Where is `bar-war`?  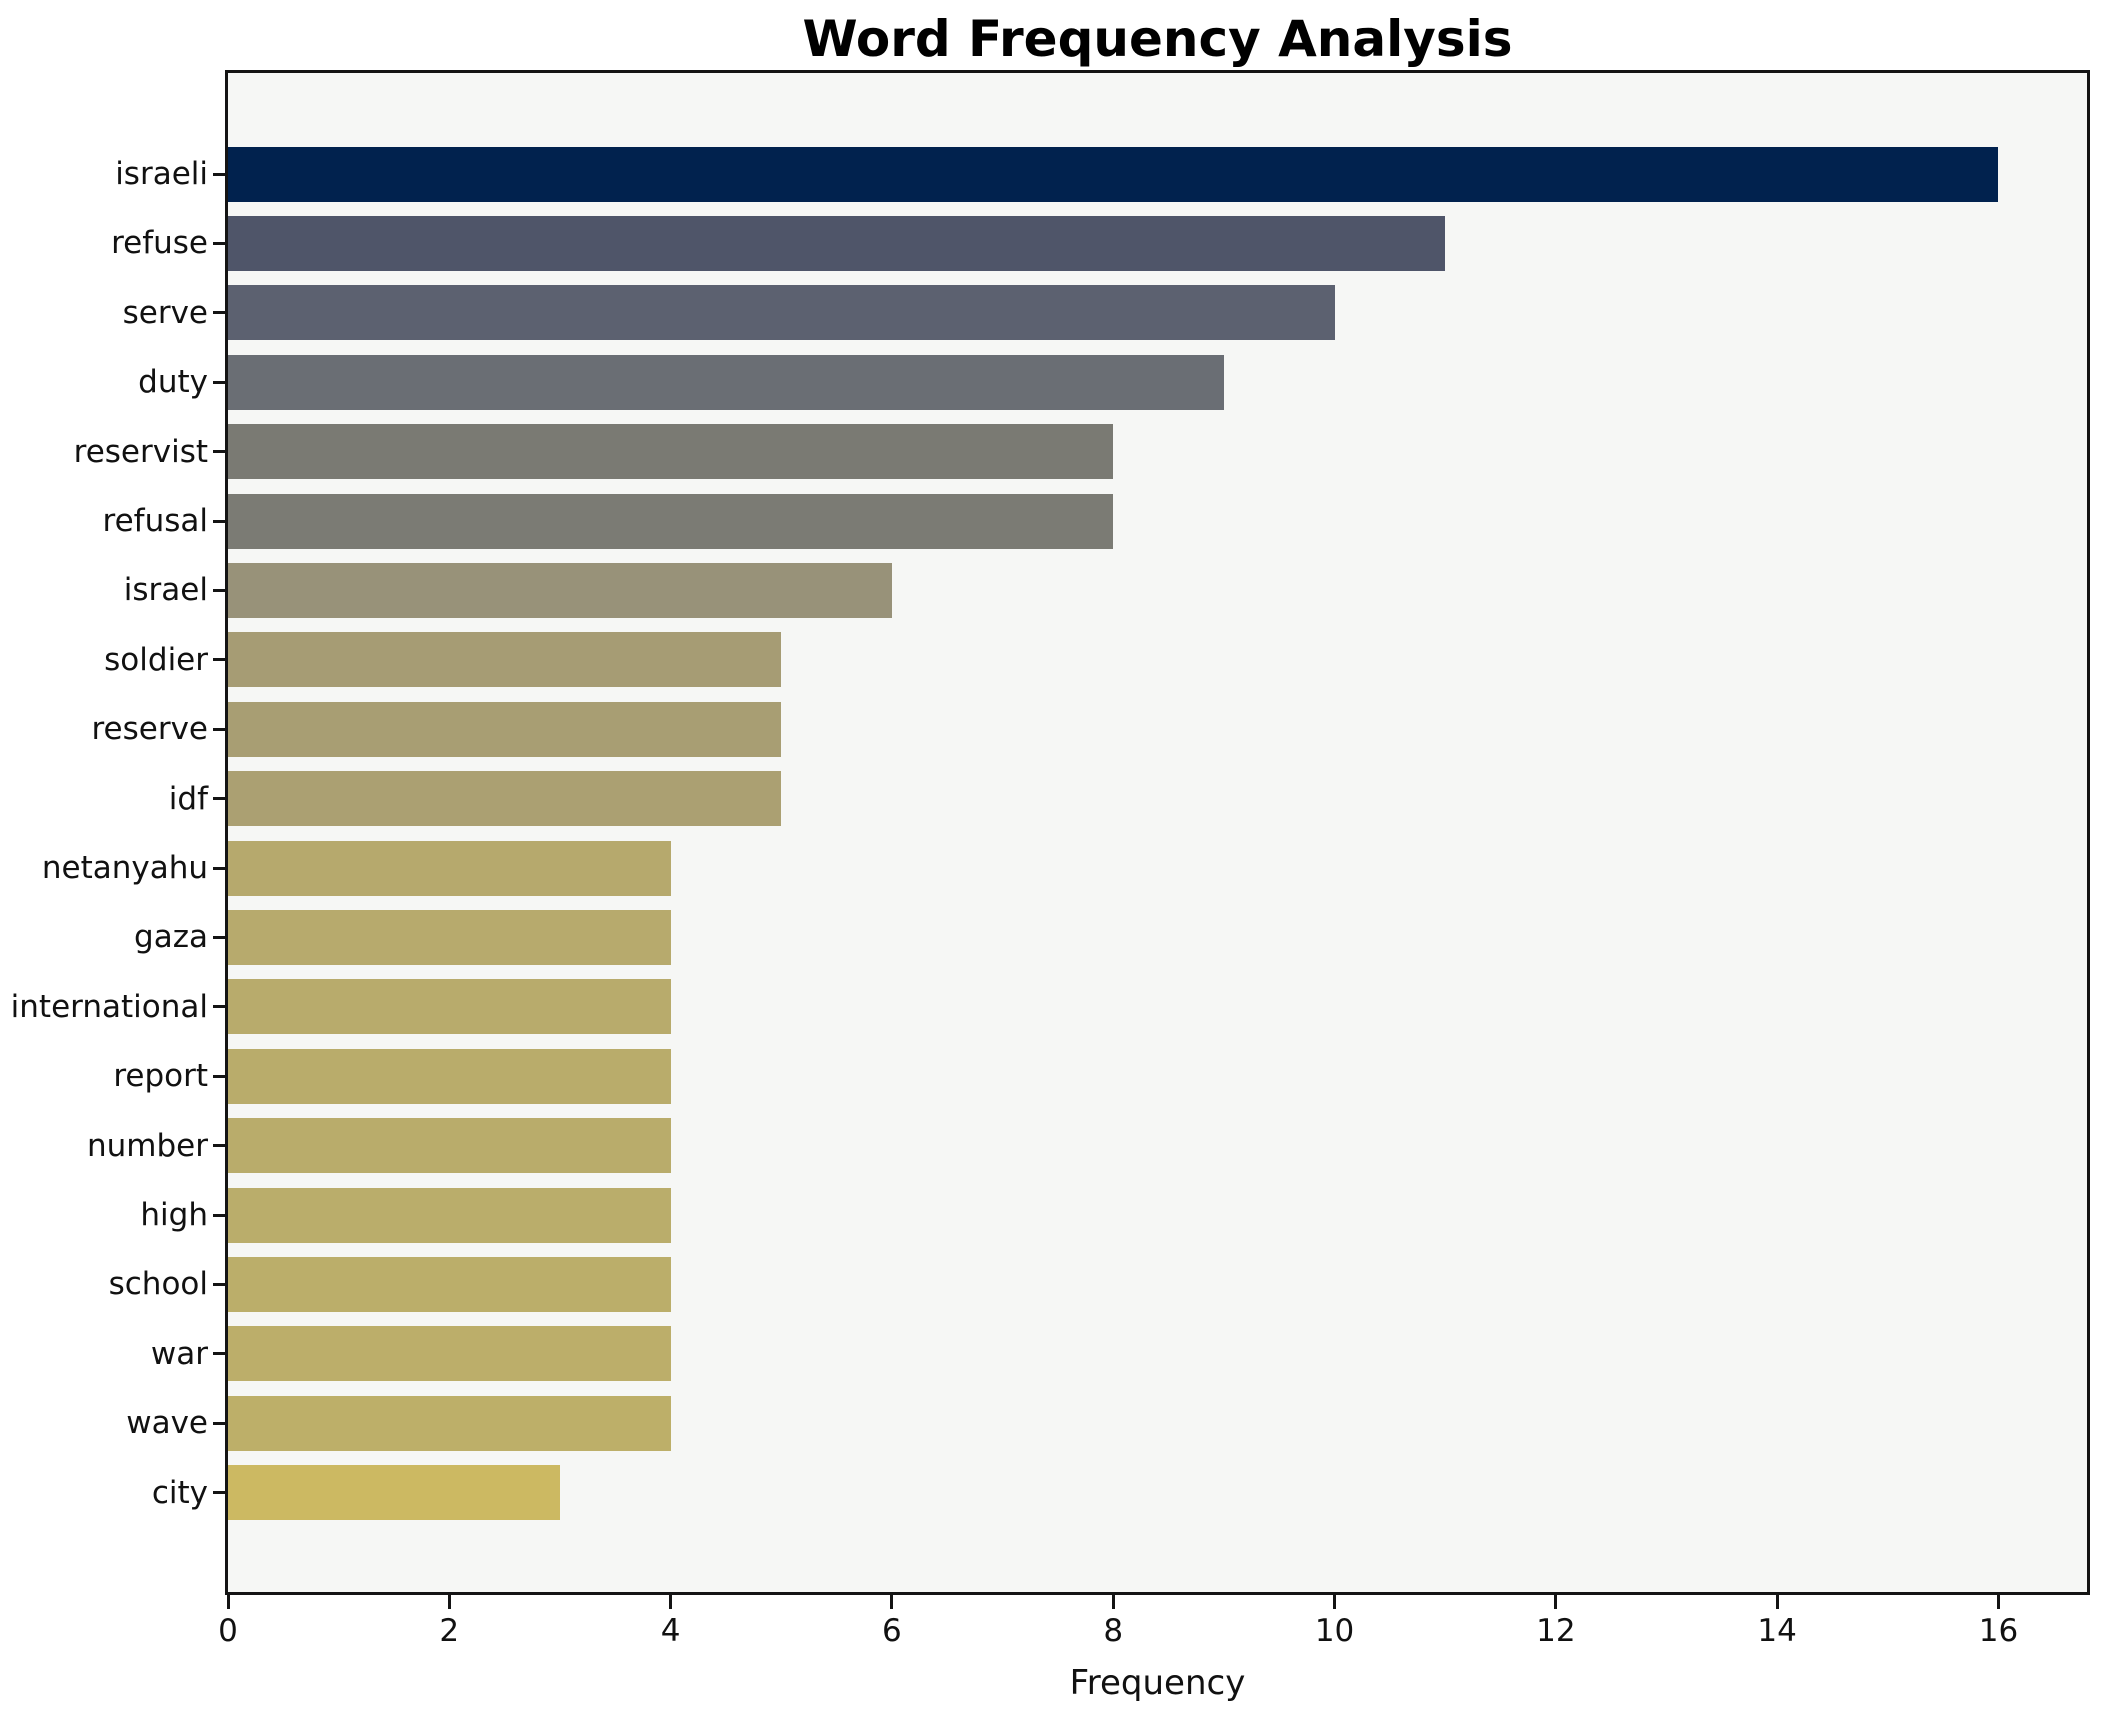
bar-war is located at coordinates (449, 1354).